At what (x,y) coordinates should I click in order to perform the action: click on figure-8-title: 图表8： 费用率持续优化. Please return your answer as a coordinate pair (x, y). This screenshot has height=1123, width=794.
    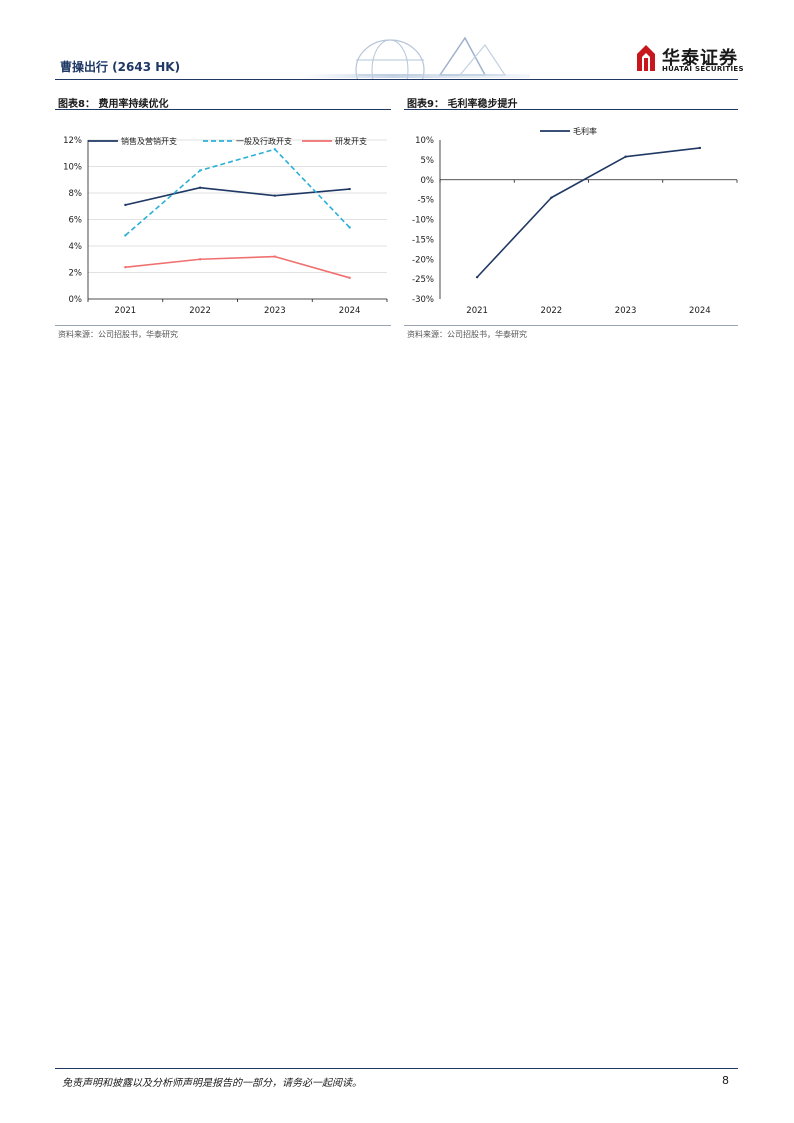
    Looking at the image, I should click on (113, 104).